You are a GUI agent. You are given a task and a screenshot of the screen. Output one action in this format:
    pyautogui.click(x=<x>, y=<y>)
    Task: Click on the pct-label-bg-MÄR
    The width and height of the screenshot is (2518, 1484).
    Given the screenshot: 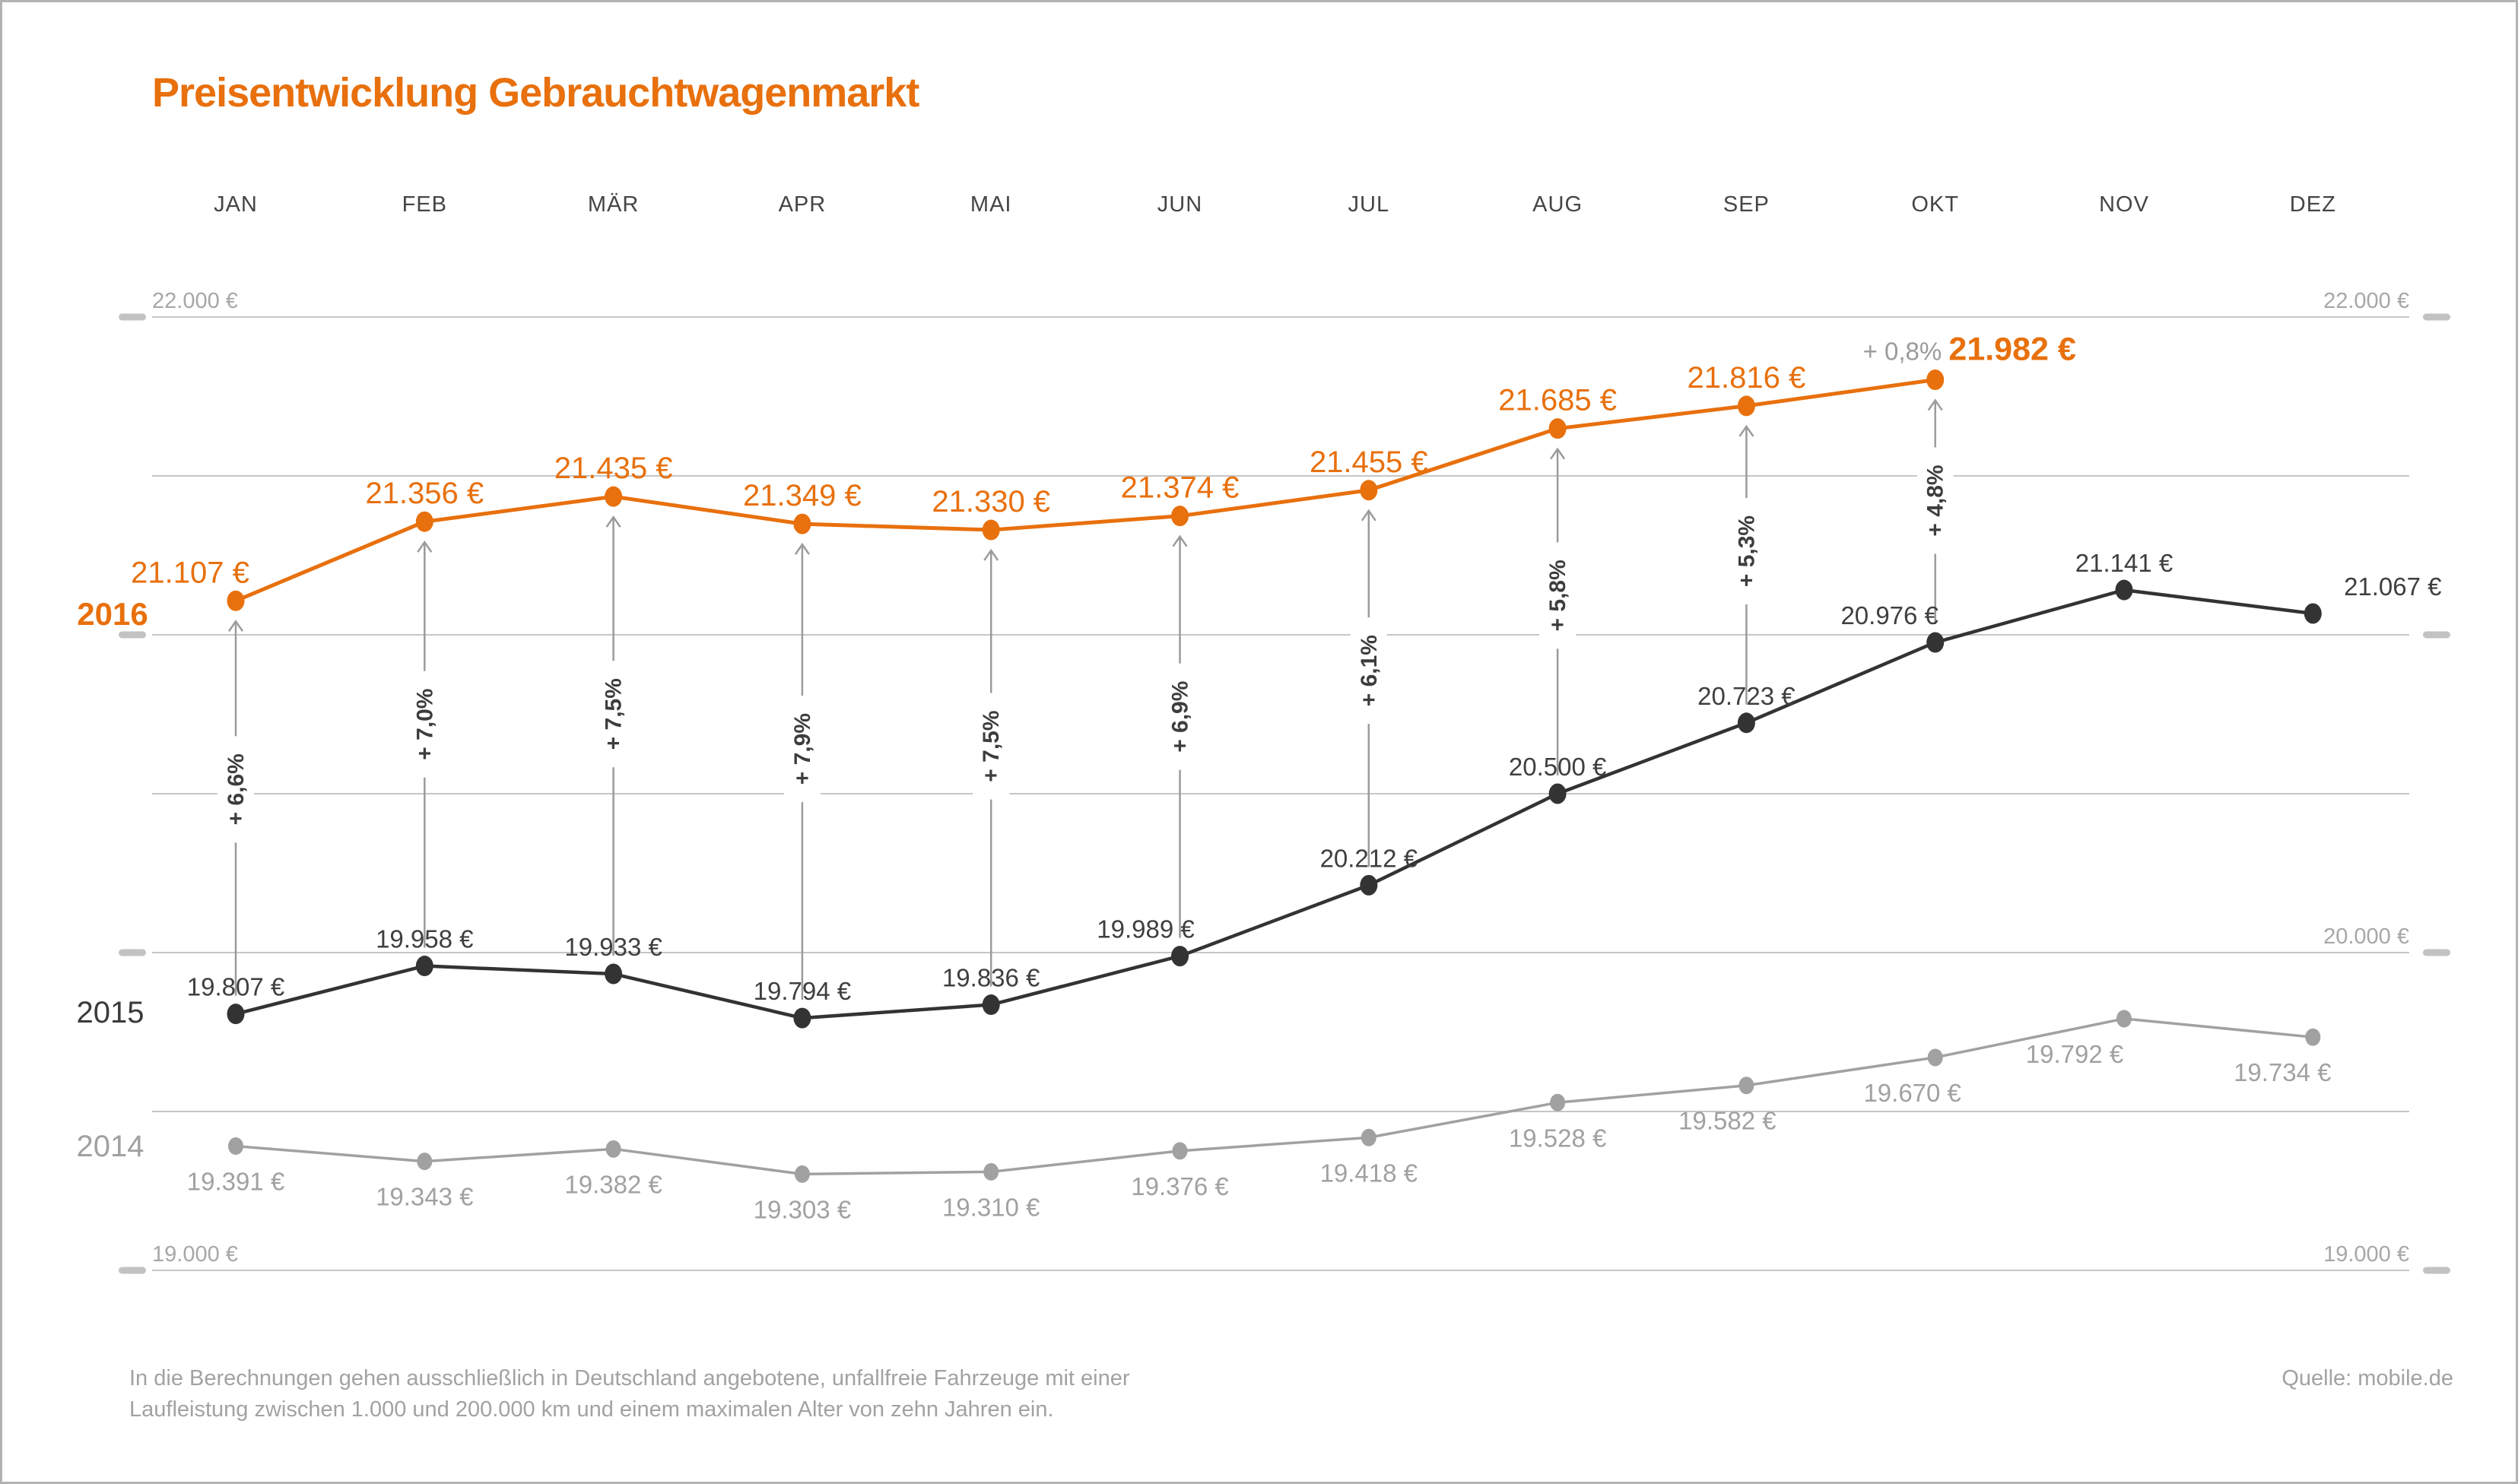 What is the action you would take?
    pyautogui.click(x=613, y=714)
    